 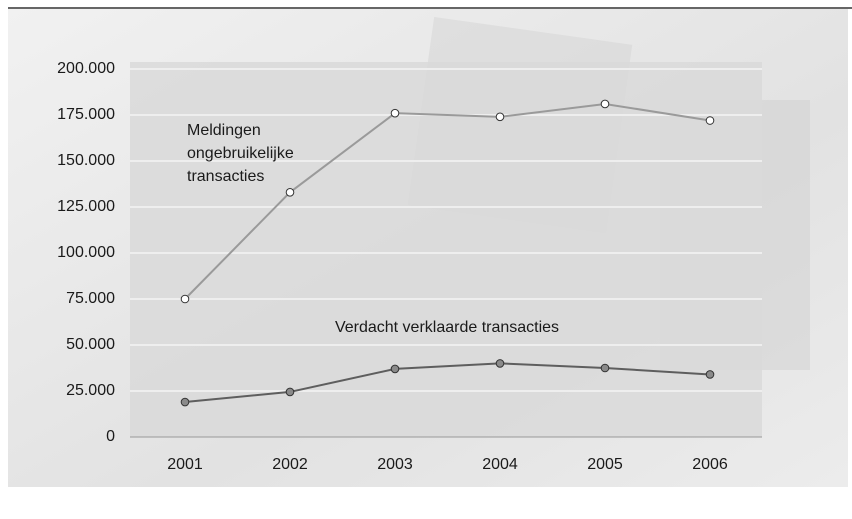 What do you see at coordinates (86, 160) in the screenshot?
I see `y-tick-label: 150.000` at bounding box center [86, 160].